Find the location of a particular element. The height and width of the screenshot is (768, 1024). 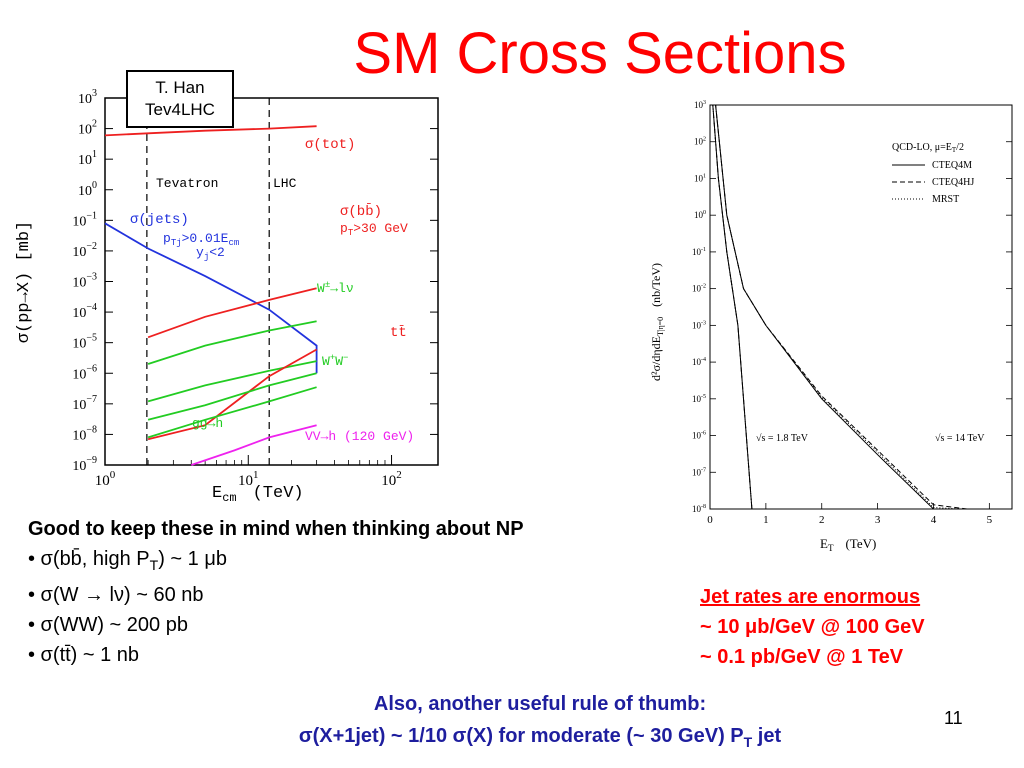

y-tick-label: 10⁻² is located at coordinates (699, 289).